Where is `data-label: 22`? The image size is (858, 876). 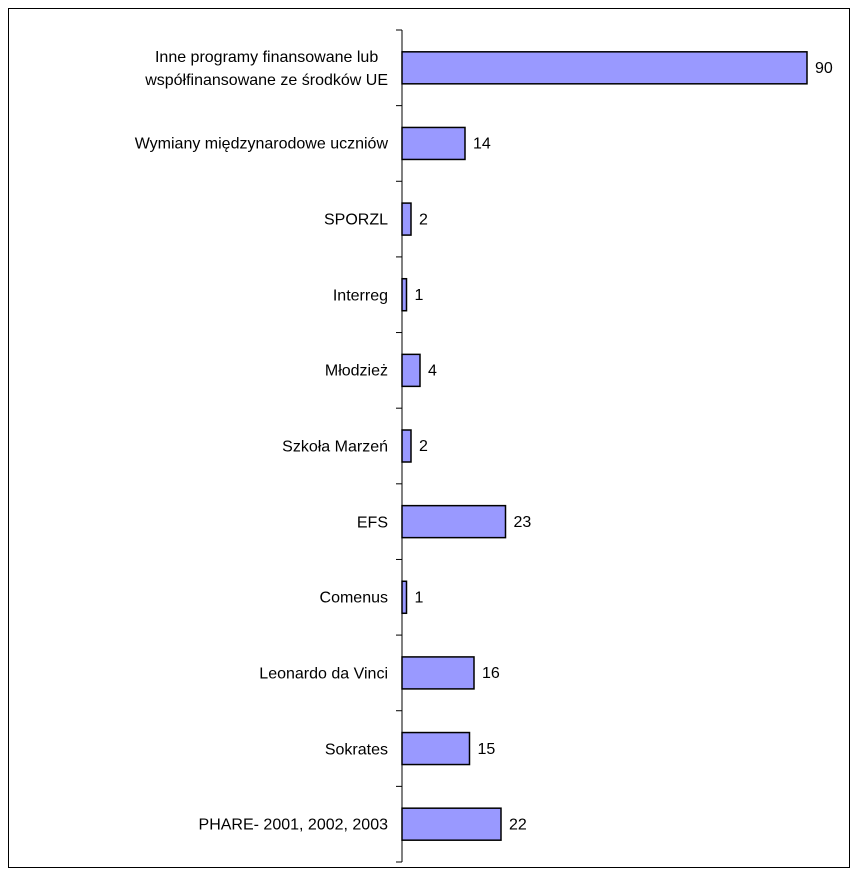 data-label: 22 is located at coordinates (518, 824).